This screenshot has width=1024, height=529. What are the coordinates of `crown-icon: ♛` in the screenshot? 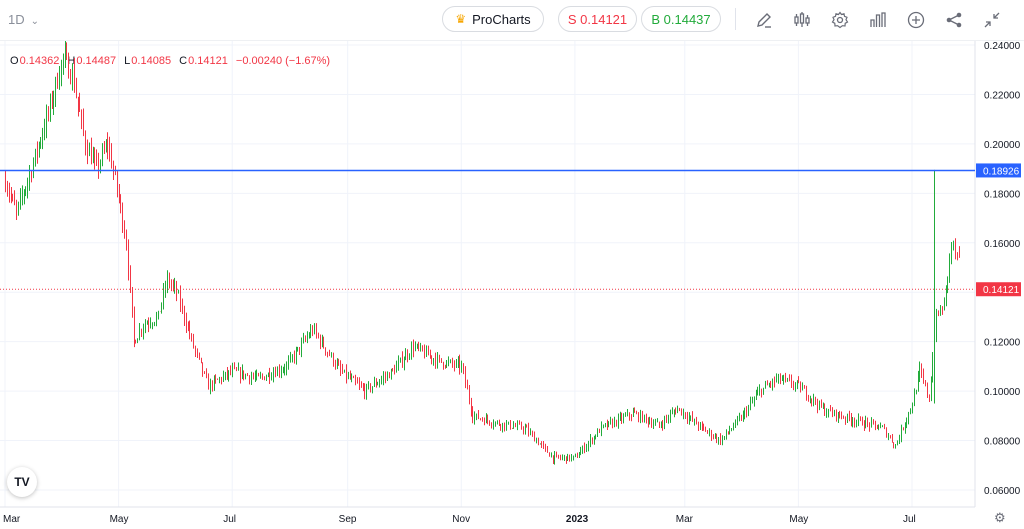 It's located at (461, 19).